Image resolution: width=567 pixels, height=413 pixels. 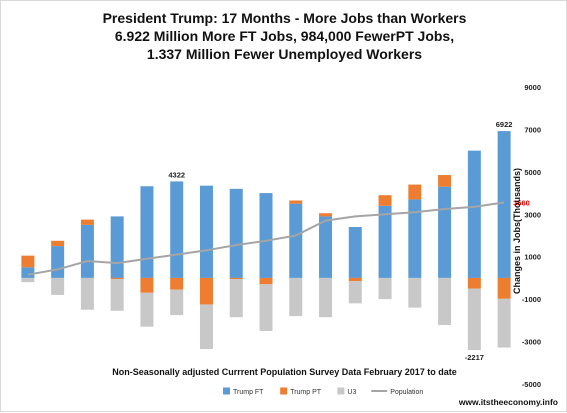 What do you see at coordinates (531, 342) in the screenshot?
I see `y-tick-label: -3000` at bounding box center [531, 342].